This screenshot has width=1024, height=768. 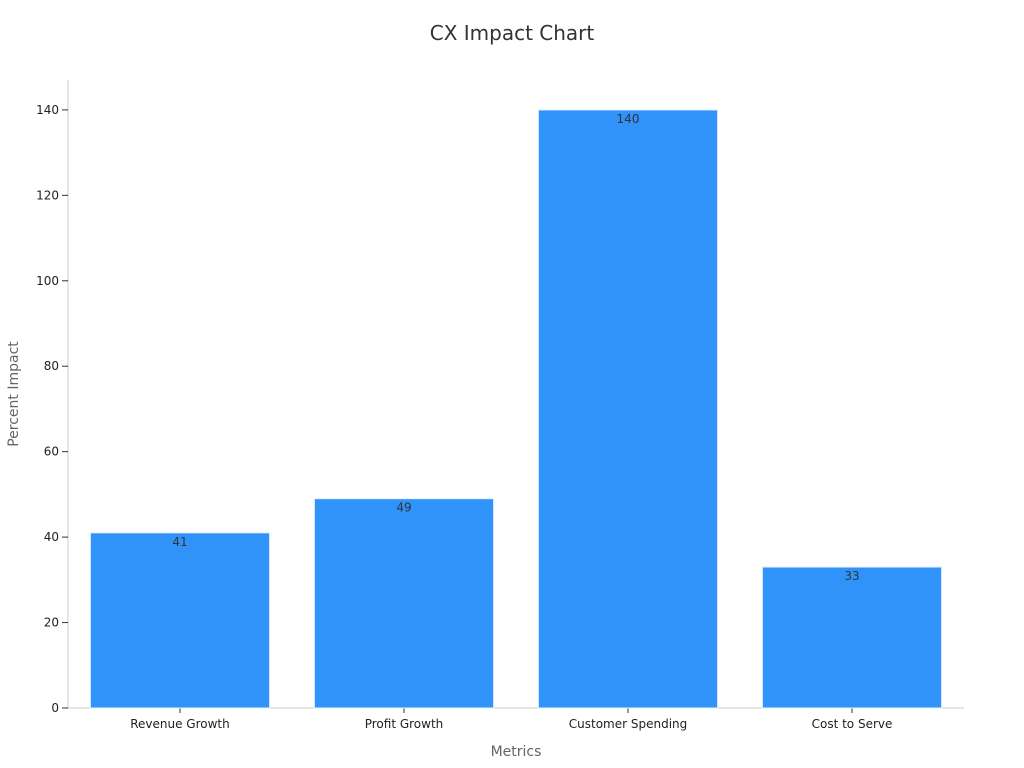 I want to click on chart-title: CX Impact Chart, so click(x=512, y=33).